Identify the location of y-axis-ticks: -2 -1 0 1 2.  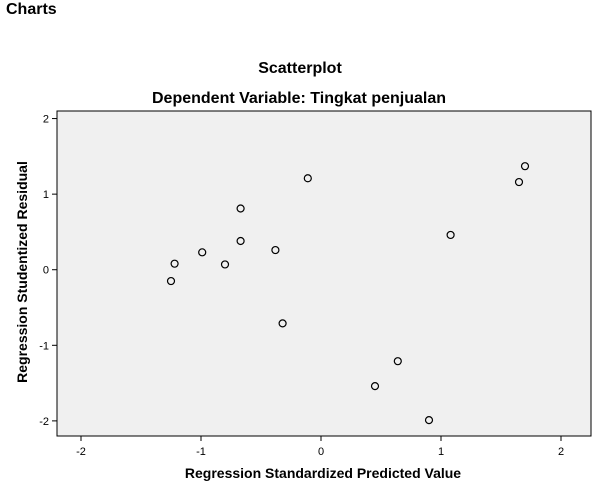
(48, 271).